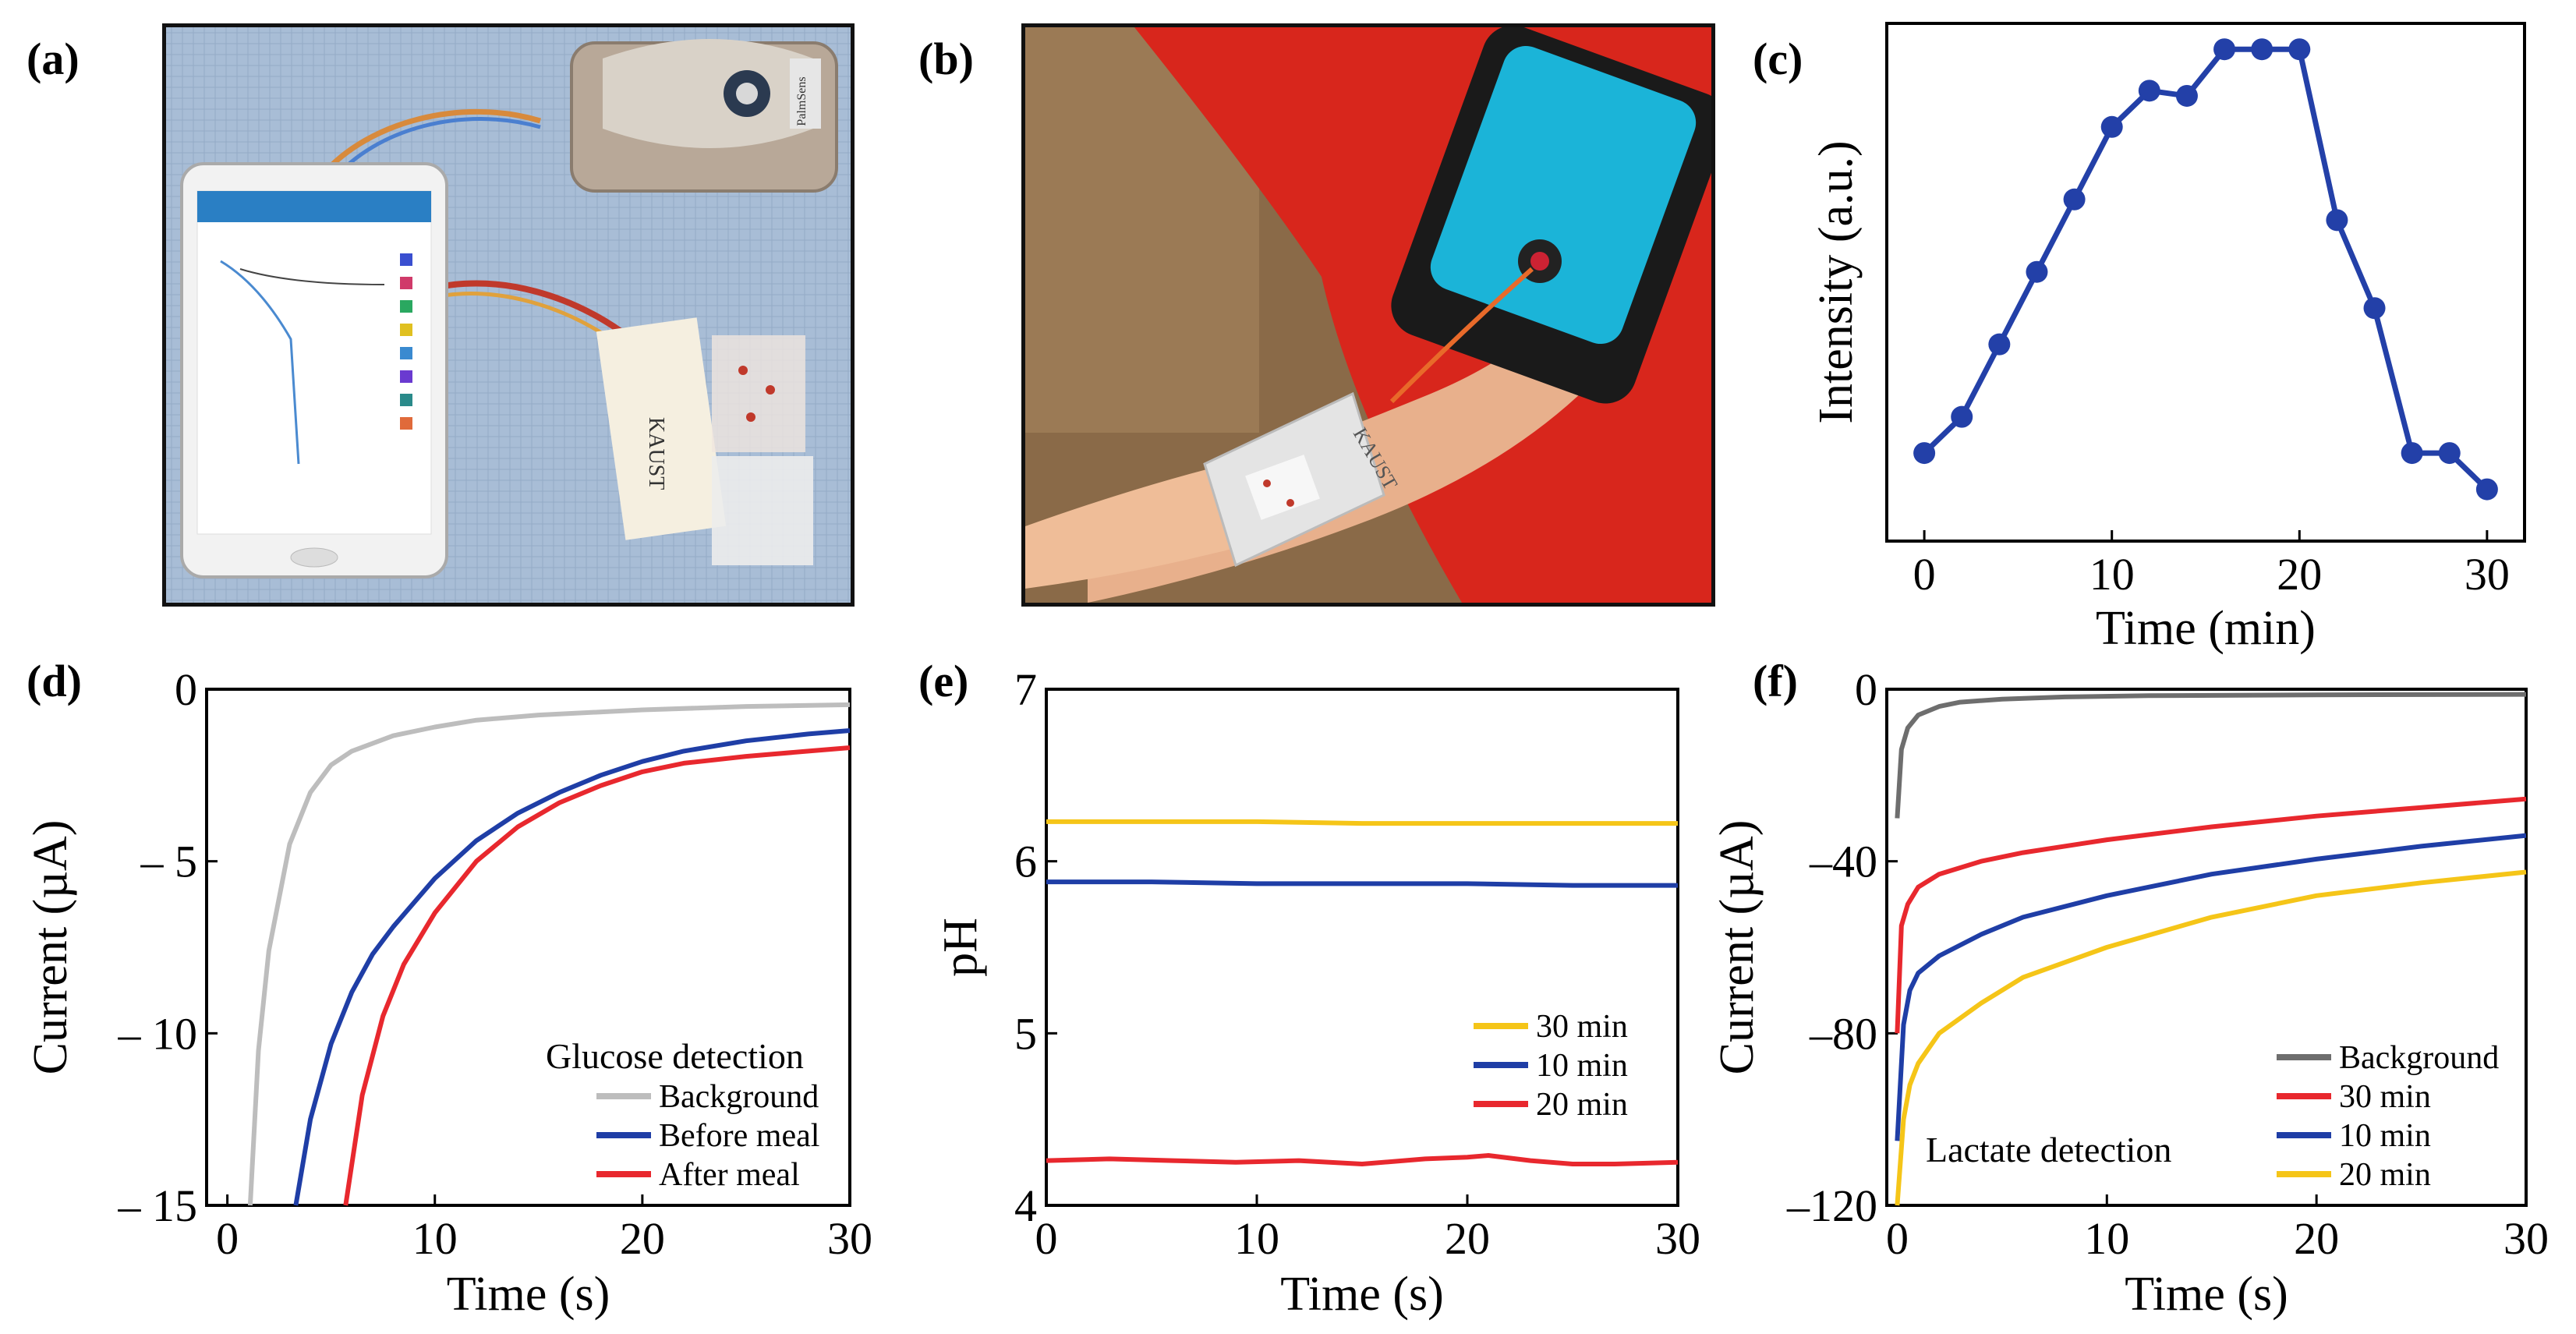  What do you see at coordinates (1778, 59) in the screenshot?
I see `panel-label-c: (c)` at bounding box center [1778, 59].